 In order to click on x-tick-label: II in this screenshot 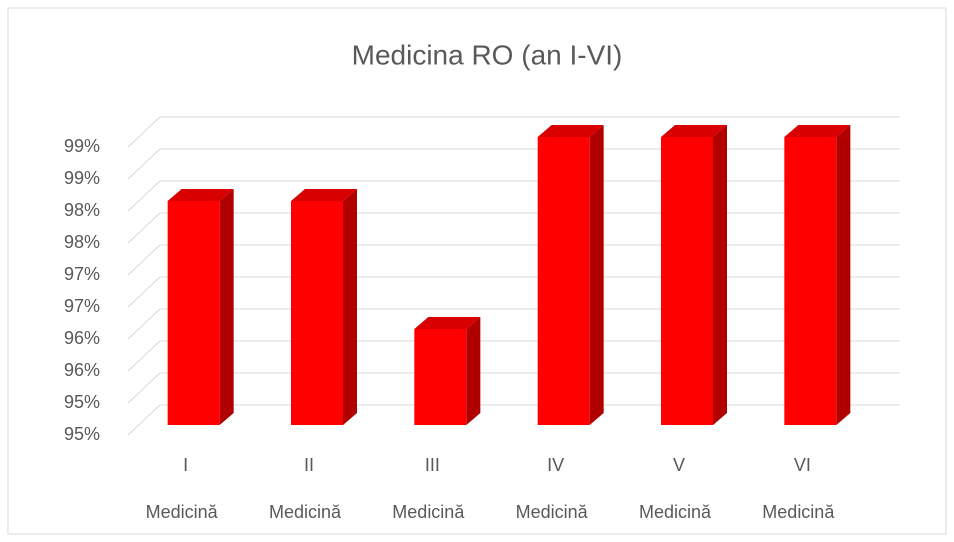, I will do `click(309, 465)`.